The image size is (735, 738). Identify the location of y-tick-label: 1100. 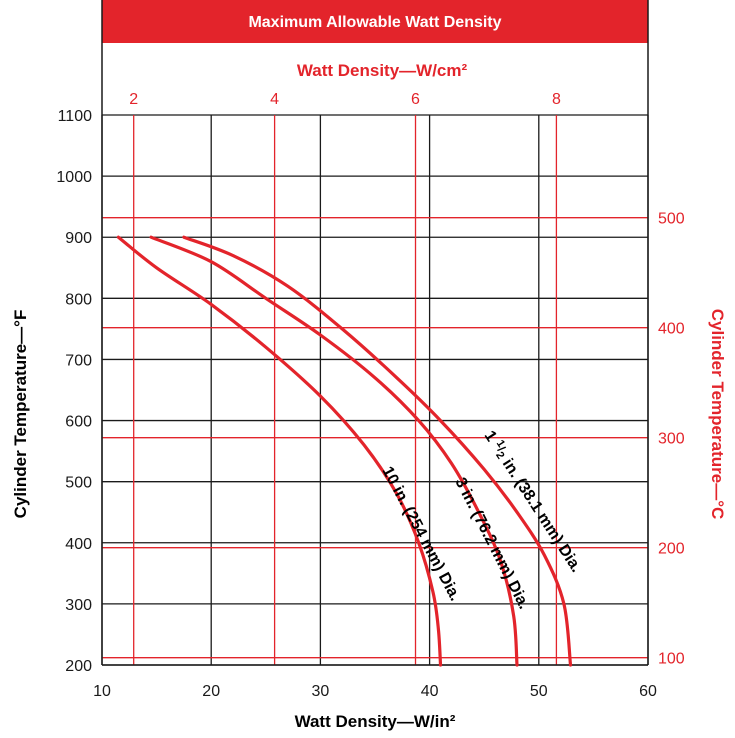
(75, 116).